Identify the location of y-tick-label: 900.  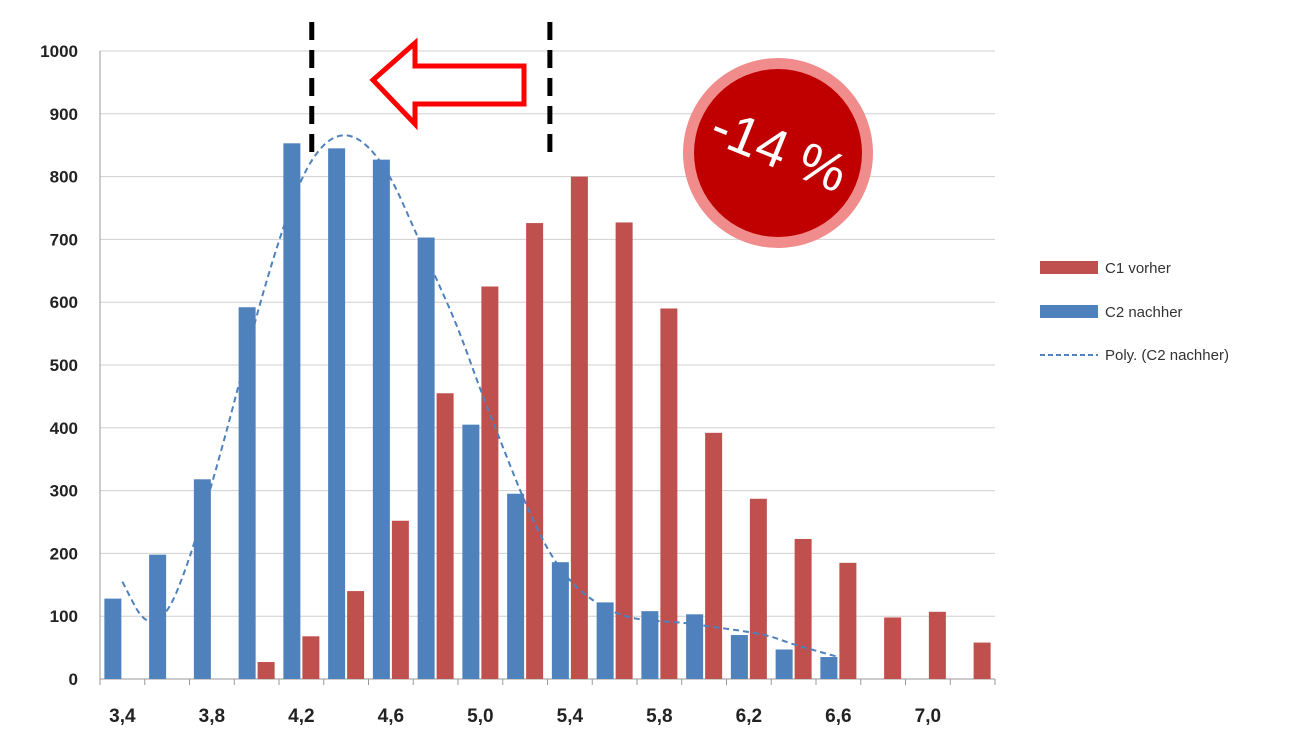
(64, 114).